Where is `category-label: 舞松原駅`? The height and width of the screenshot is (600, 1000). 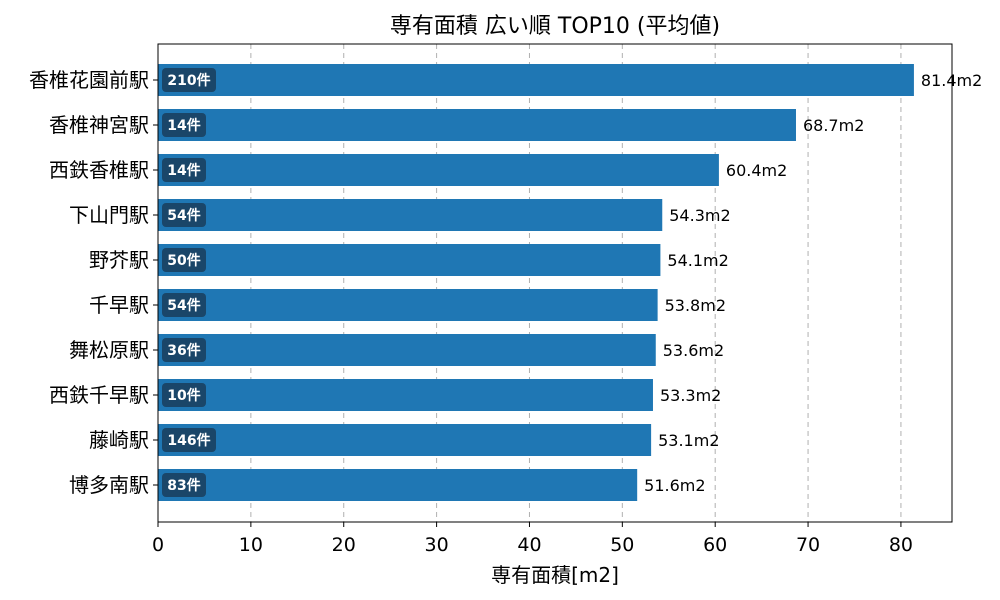 category-label: 舞松原駅 is located at coordinates (109, 350).